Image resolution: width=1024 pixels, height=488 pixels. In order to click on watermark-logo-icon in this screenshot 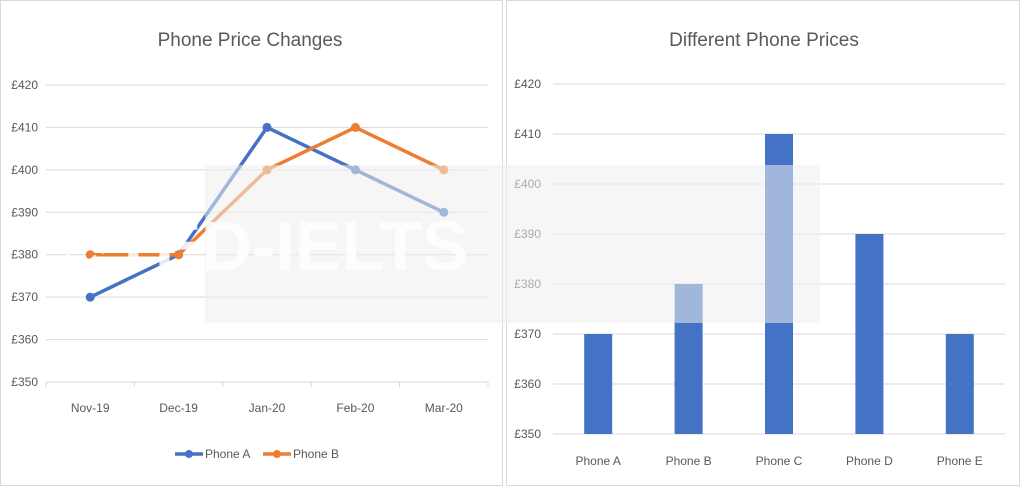, I will do `click(82, 244)`.